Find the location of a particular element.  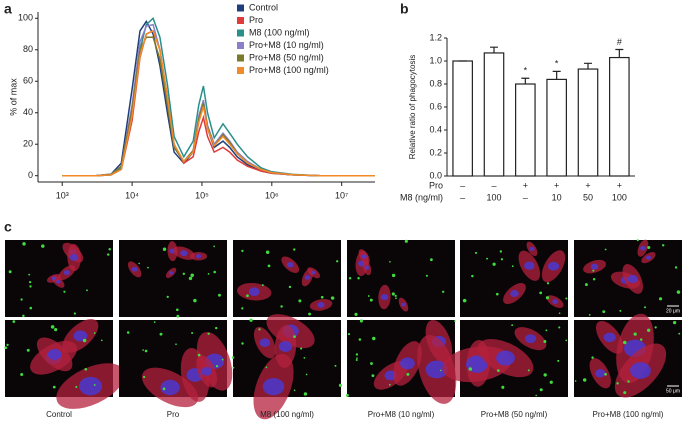

significance-marker: # is located at coordinates (619, 42).